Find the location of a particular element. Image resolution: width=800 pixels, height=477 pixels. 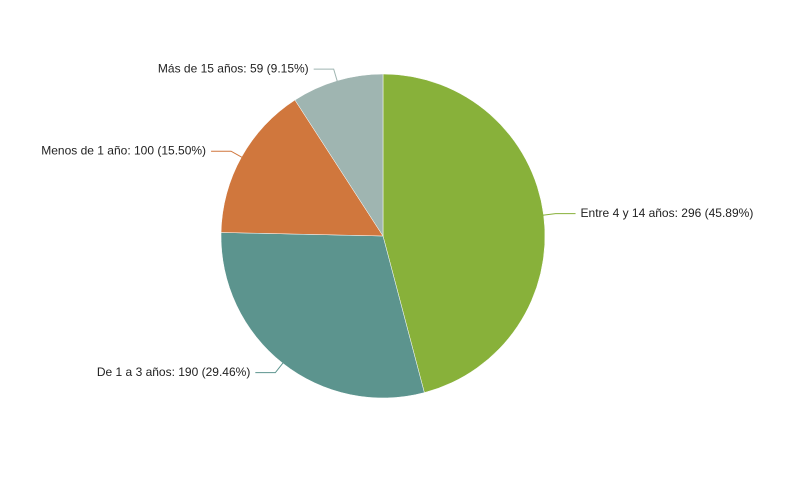

slice-label: Más de 15 años: 59 (9.15%) is located at coordinates (233, 68).